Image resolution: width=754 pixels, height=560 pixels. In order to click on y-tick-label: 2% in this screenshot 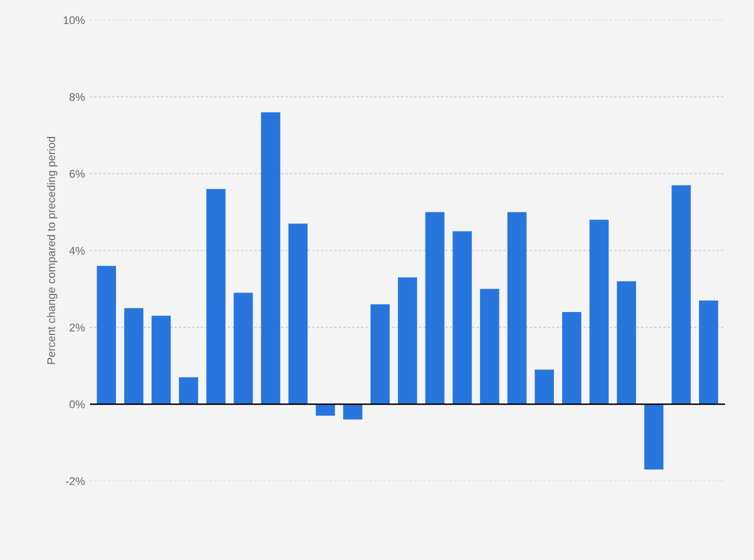, I will do `click(77, 328)`.